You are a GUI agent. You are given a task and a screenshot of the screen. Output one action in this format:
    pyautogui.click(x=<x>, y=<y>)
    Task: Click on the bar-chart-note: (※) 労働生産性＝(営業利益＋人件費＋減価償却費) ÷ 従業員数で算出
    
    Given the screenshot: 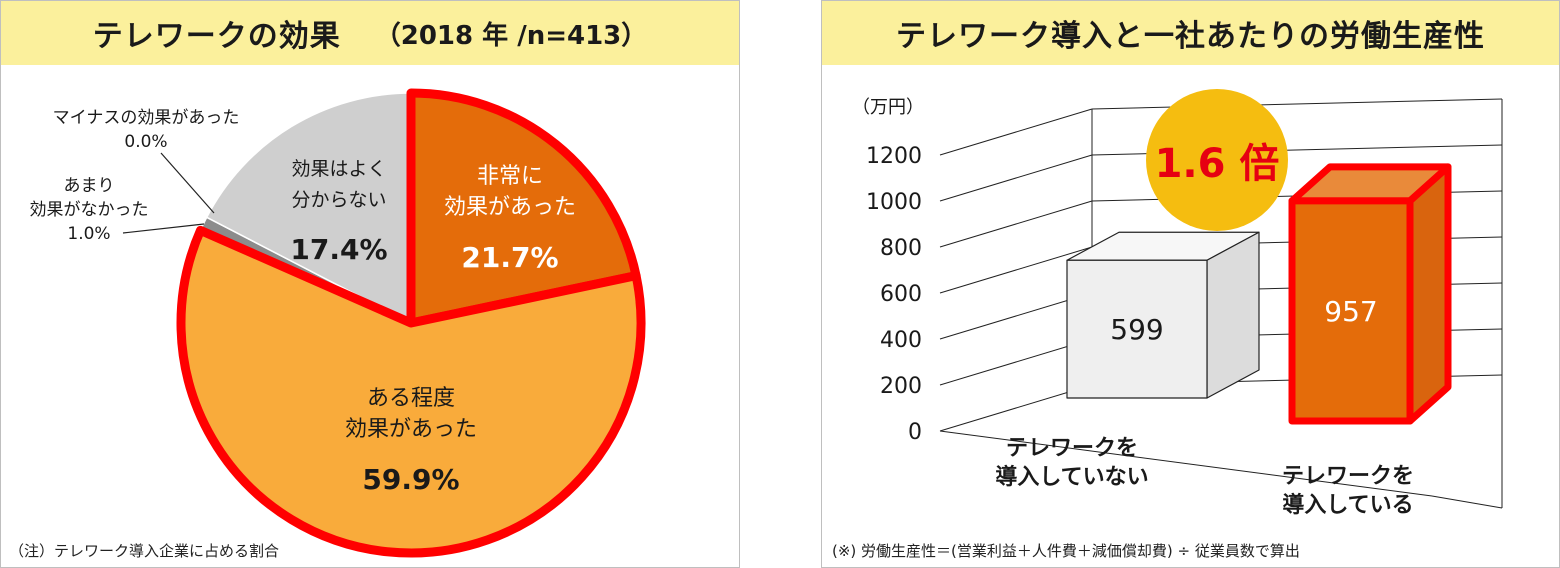 What is the action you would take?
    pyautogui.click(x=1066, y=551)
    